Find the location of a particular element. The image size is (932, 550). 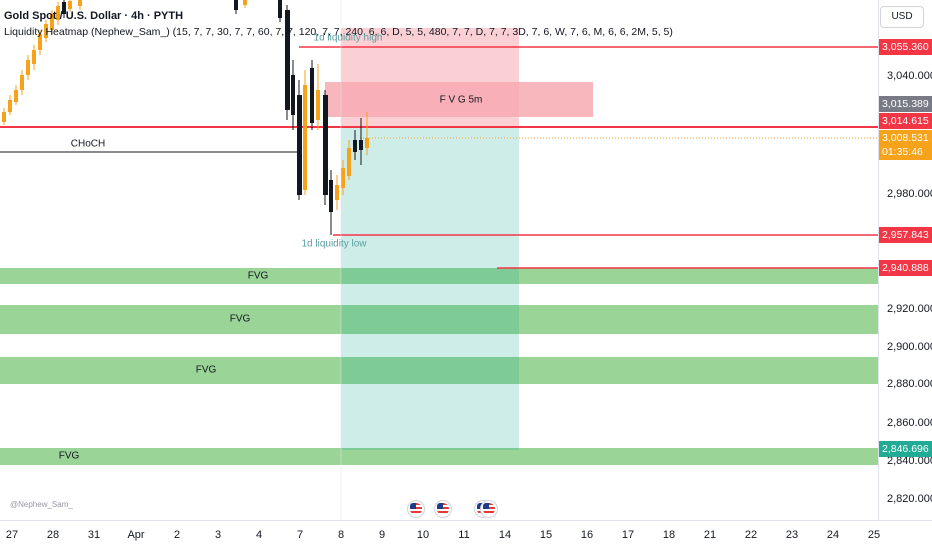

time-tick: 22 is located at coordinates (751, 535).